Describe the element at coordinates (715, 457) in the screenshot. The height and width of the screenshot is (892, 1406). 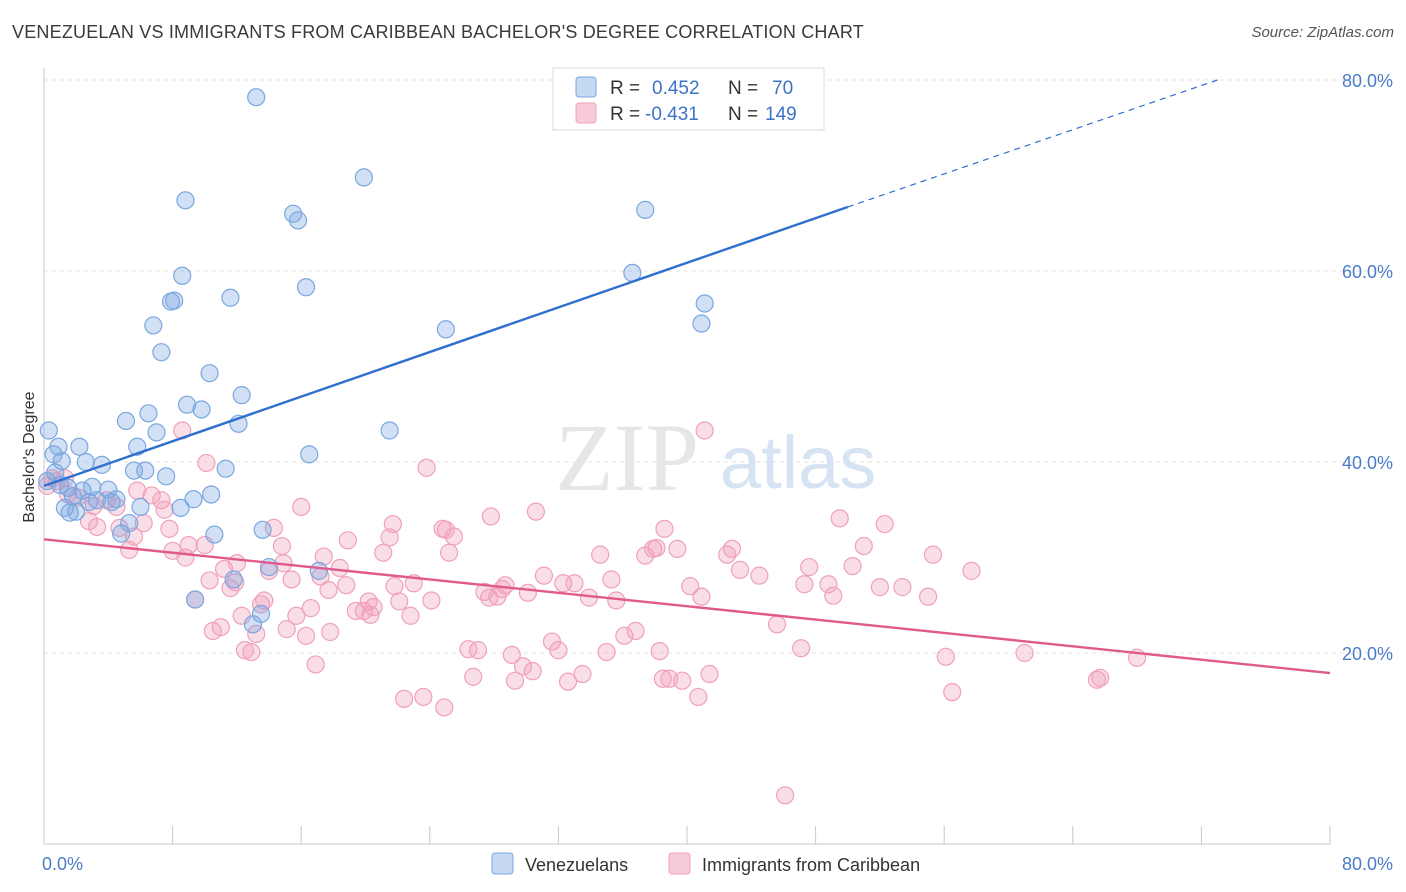
I see `watermark: ZIP atlas` at that location.